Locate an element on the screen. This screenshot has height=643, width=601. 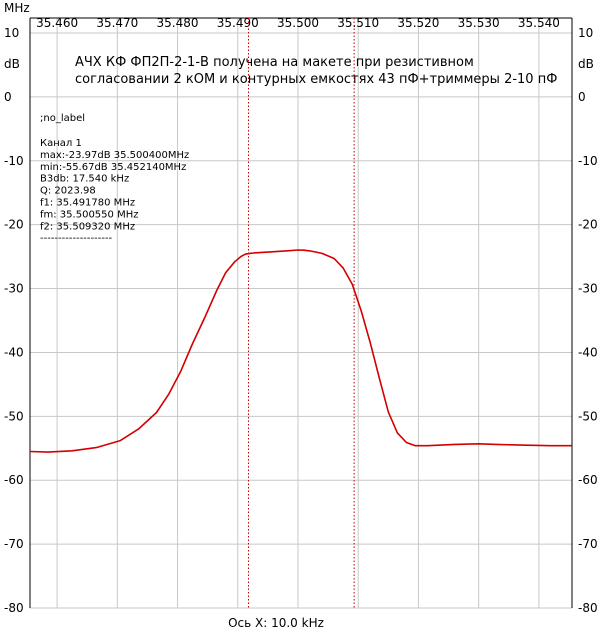
y-tick-label-right: -60 is located at coordinates (588, 480).